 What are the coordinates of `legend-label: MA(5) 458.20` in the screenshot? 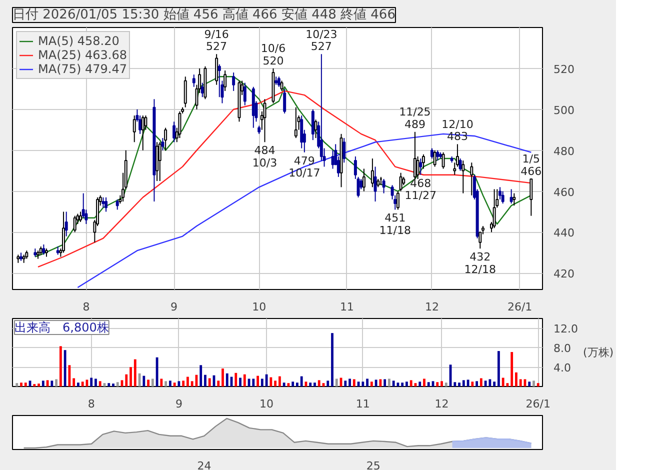 It's located at (79, 41).